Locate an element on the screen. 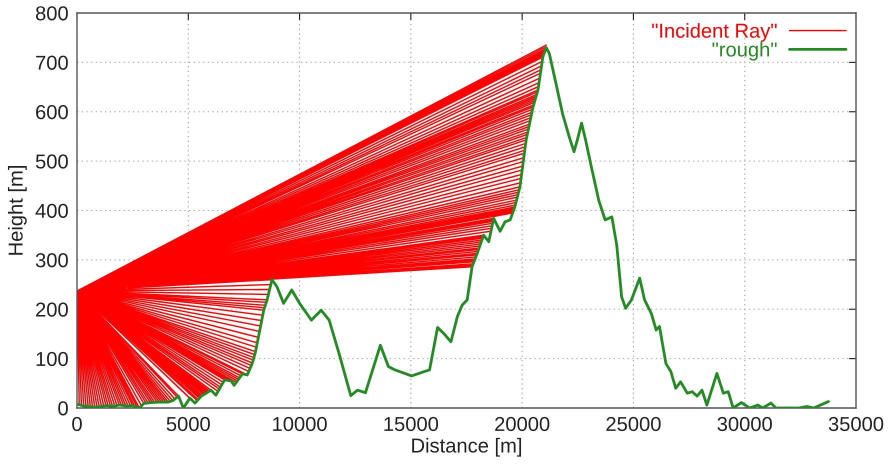  y-tick-label: 400 is located at coordinates (52, 211).